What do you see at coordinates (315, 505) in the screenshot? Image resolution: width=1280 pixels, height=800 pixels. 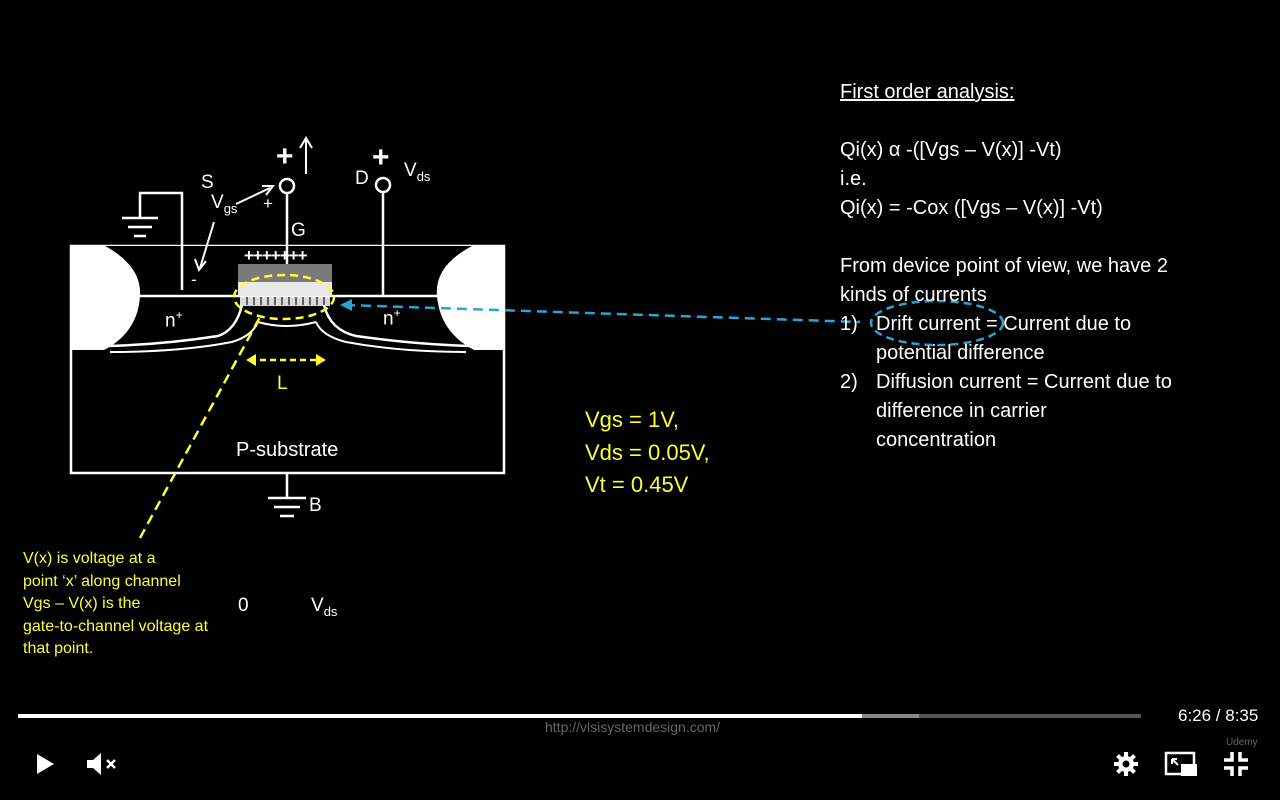 I see `body-label: B` at bounding box center [315, 505].